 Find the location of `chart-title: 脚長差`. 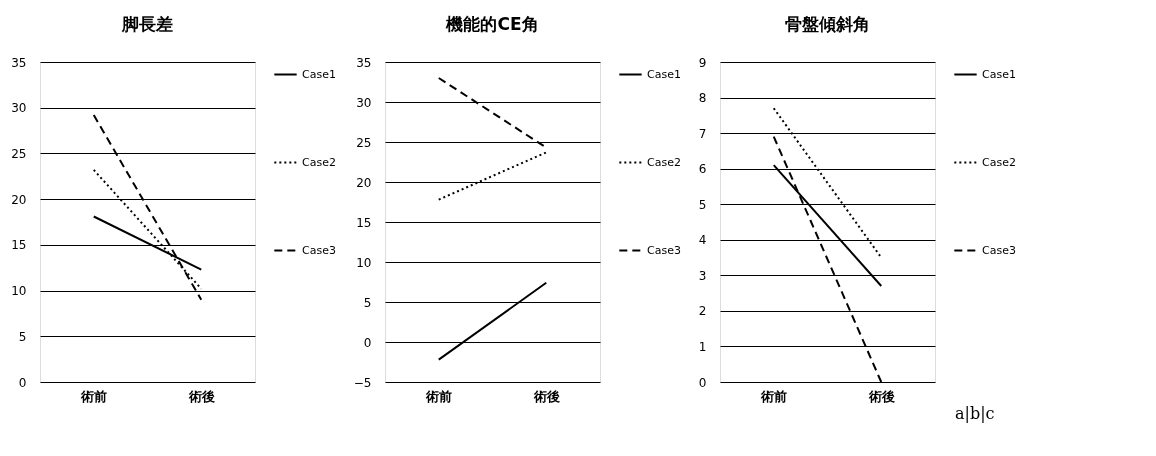

chart-title: 脚長差 is located at coordinates (147, 24).